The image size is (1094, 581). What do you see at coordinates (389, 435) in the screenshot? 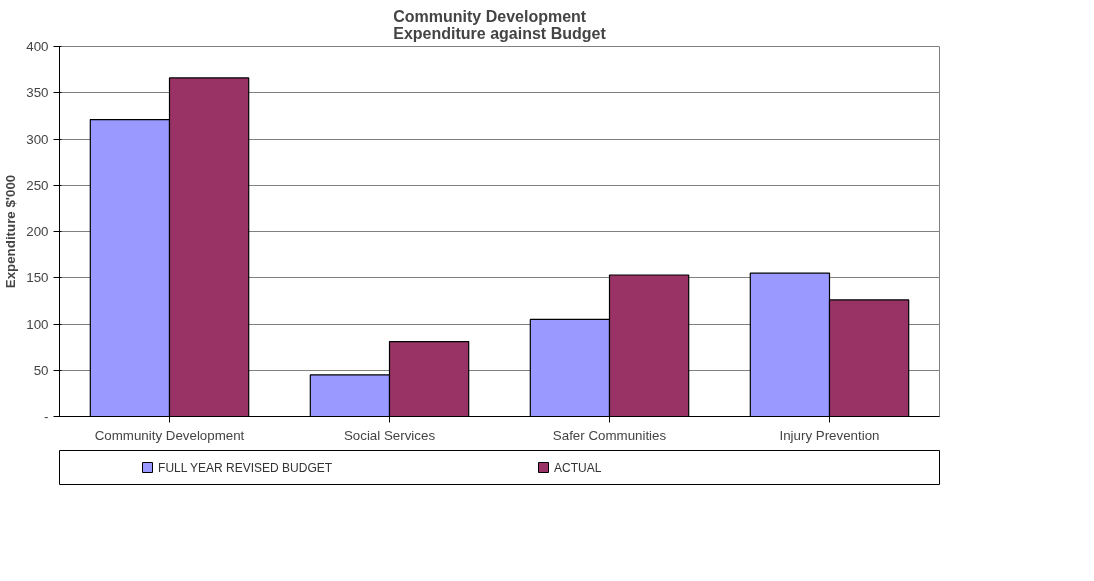
I see `x-tick-label: Social Services` at bounding box center [389, 435].